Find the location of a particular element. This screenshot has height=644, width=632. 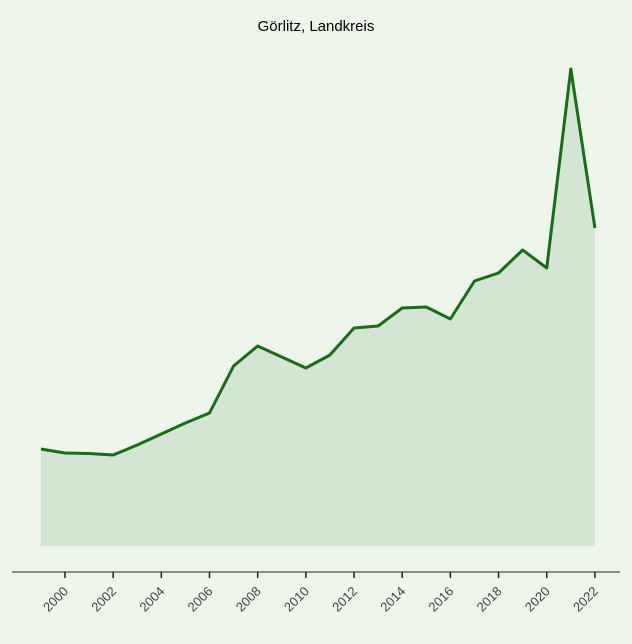

x-tick-label: 2012 is located at coordinates (344, 599).